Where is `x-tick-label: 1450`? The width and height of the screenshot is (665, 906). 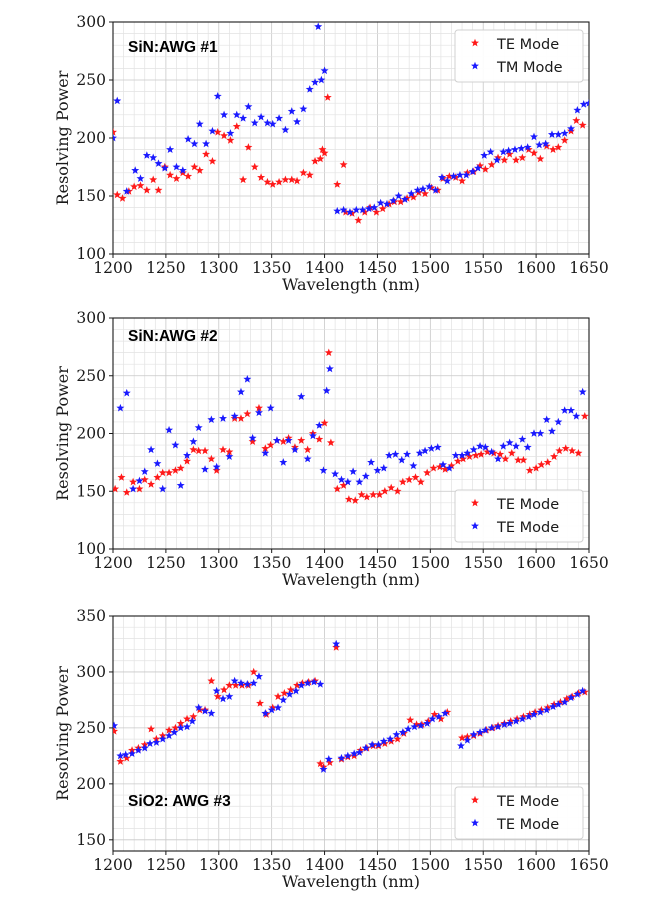 x-tick-label: 1450 is located at coordinates (377, 563).